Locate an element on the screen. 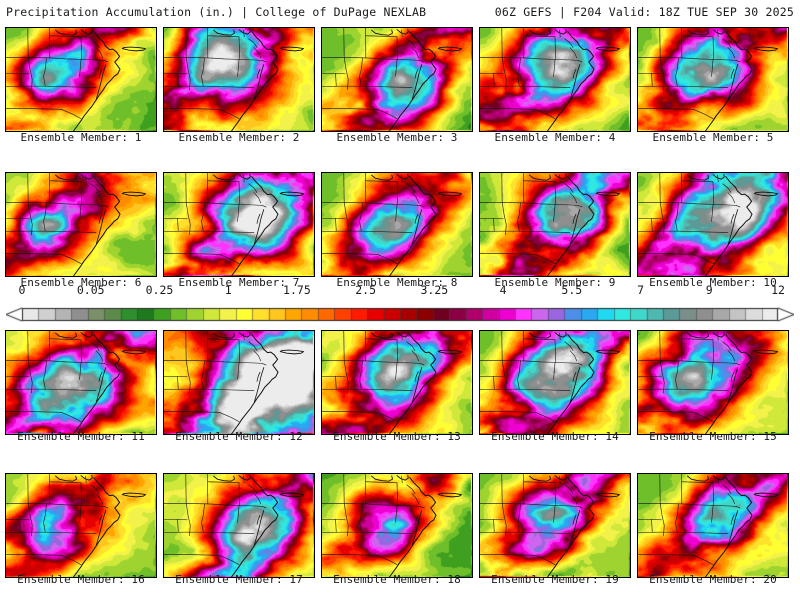 The height and width of the screenshot is (600, 800). colorbar-tick-0: 0 is located at coordinates (22, 290).